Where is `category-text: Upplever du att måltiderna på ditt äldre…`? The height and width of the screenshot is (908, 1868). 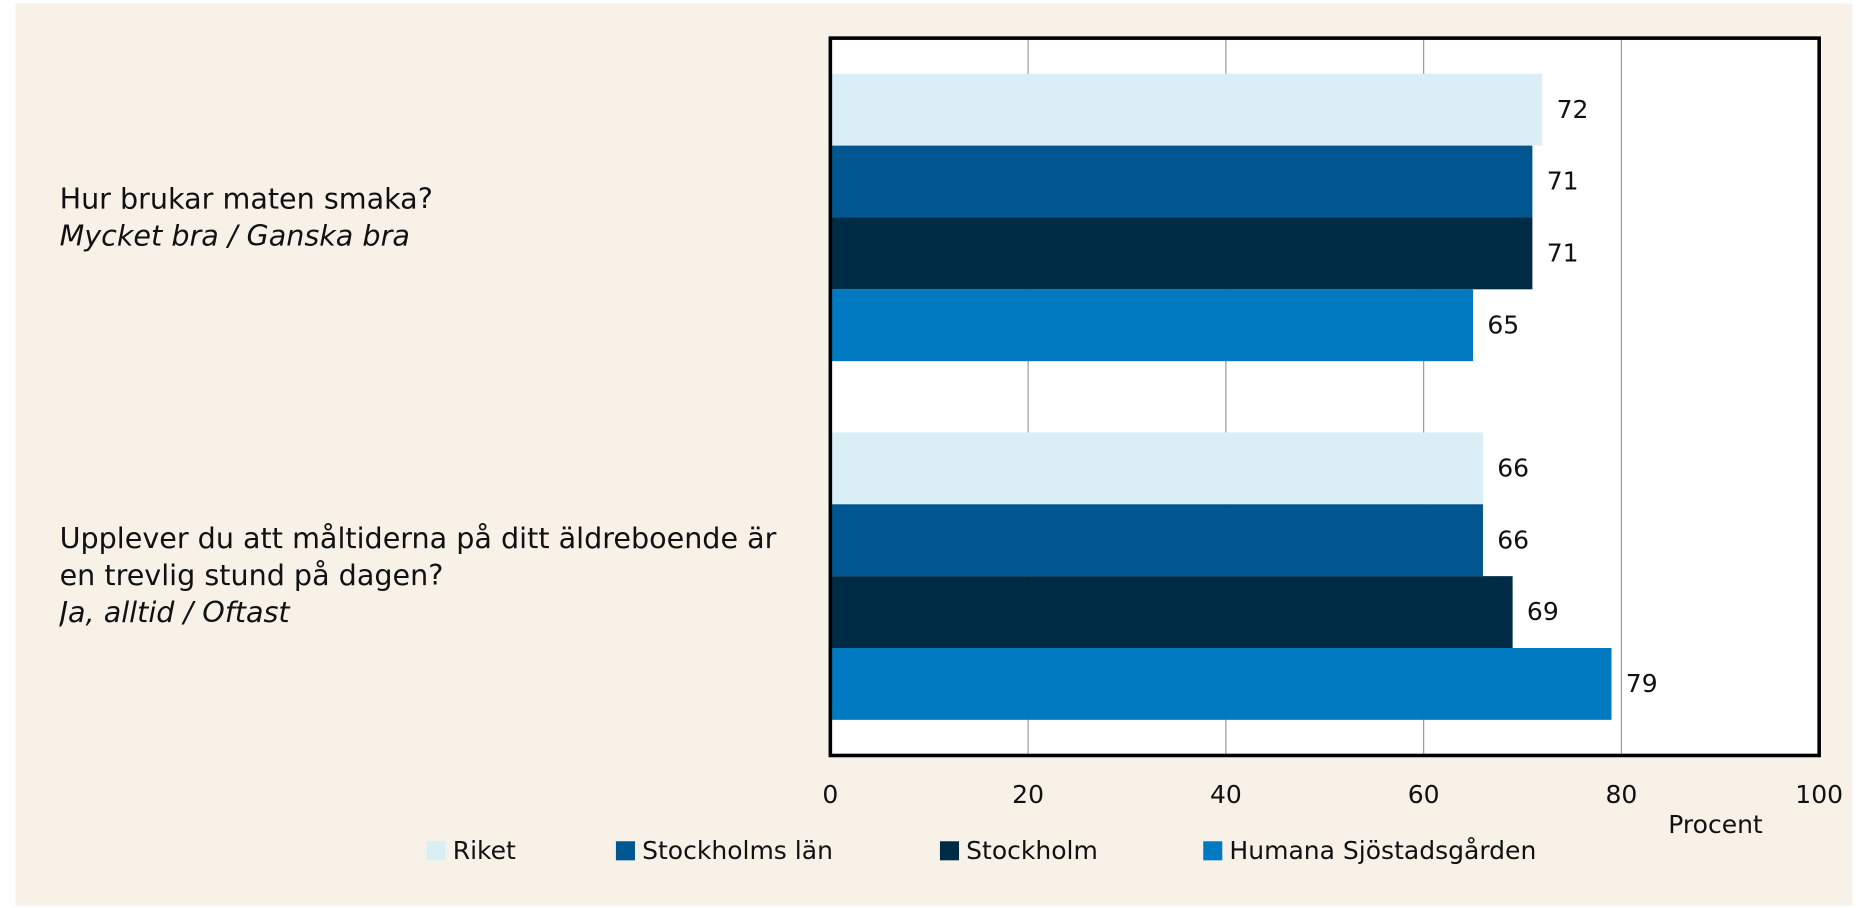 category-text: Upplever du att måltiderna på ditt äldre… is located at coordinates (435, 576).